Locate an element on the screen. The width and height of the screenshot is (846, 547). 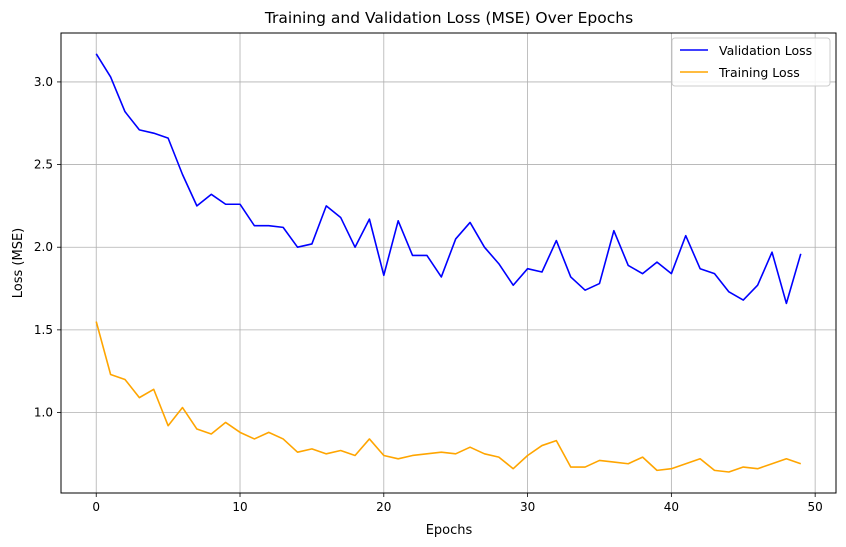
legend: Validation Loss Training Loss is located at coordinates (751, 62).